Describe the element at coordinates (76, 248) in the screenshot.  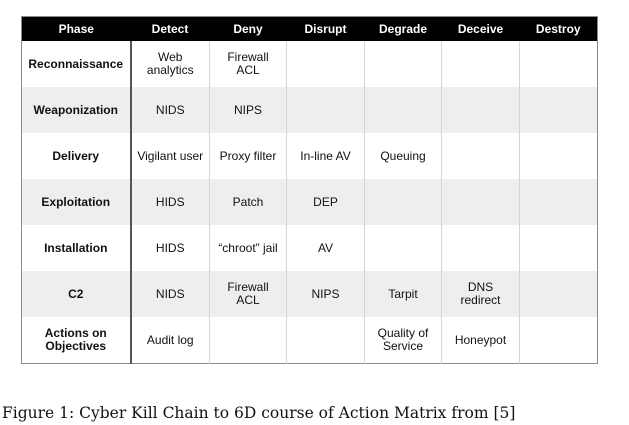
I see `phase-cell: Installation` at that location.